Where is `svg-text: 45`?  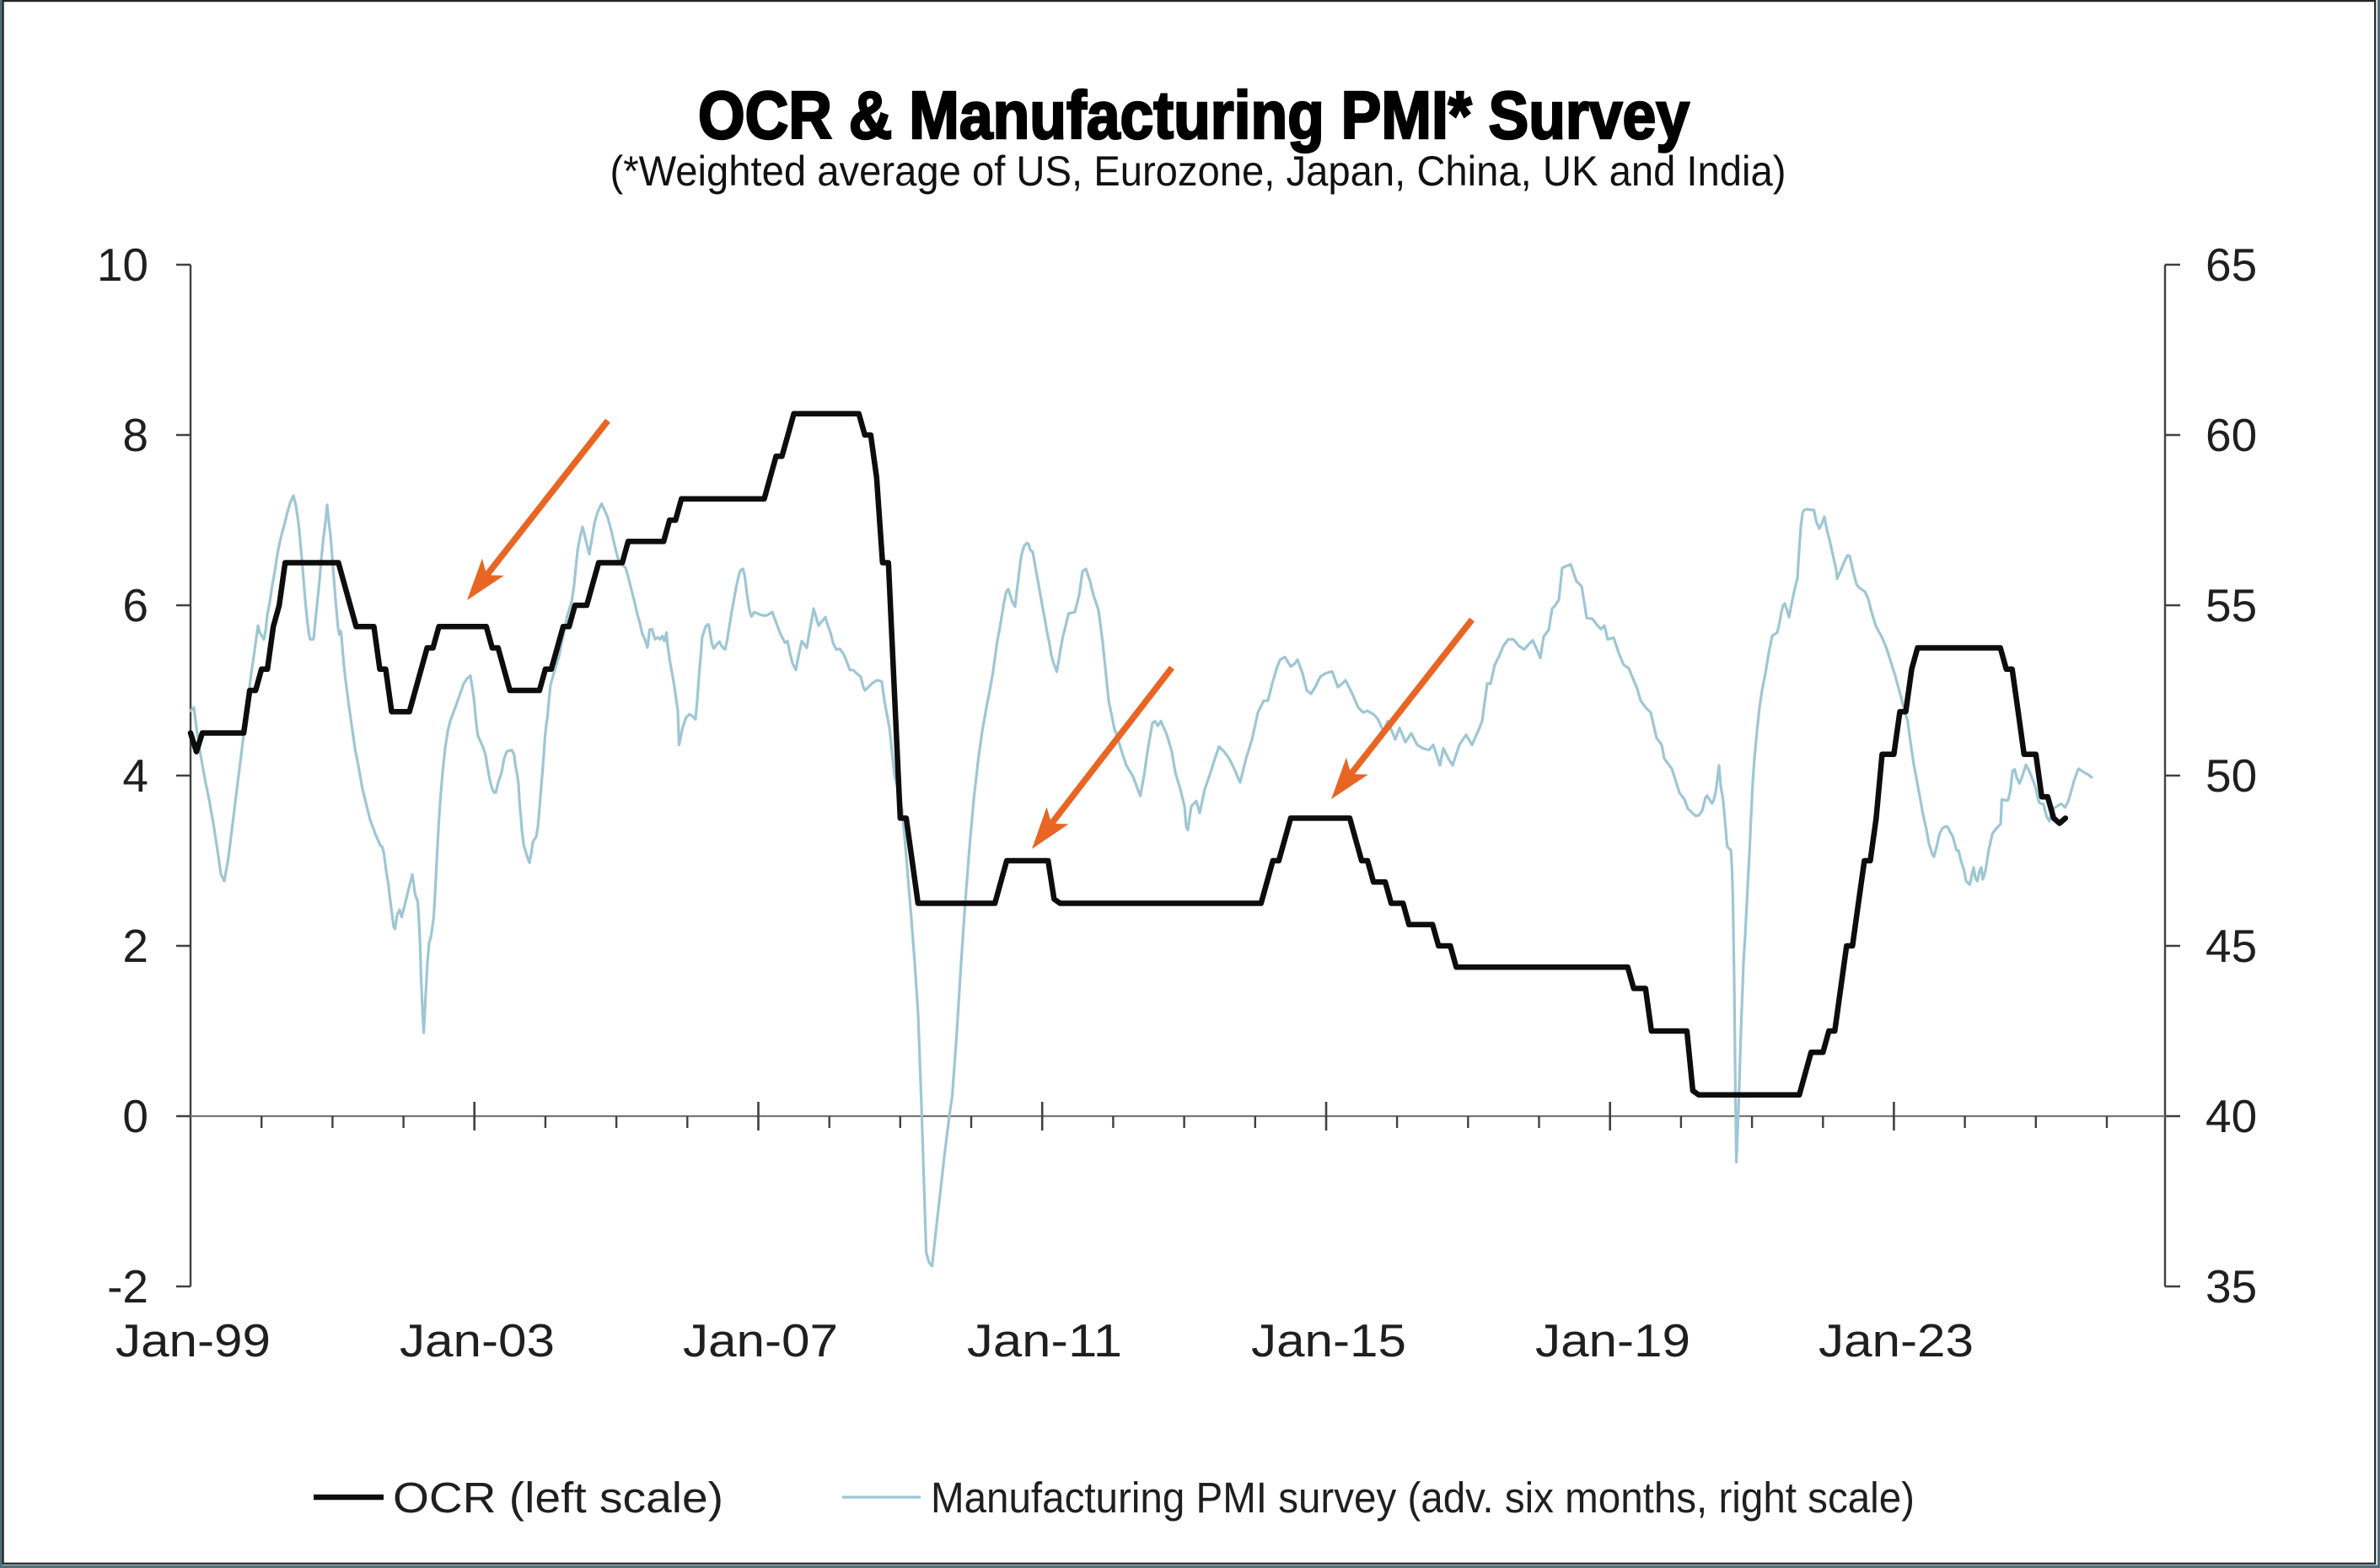 svg-text: 45 is located at coordinates (2231, 946).